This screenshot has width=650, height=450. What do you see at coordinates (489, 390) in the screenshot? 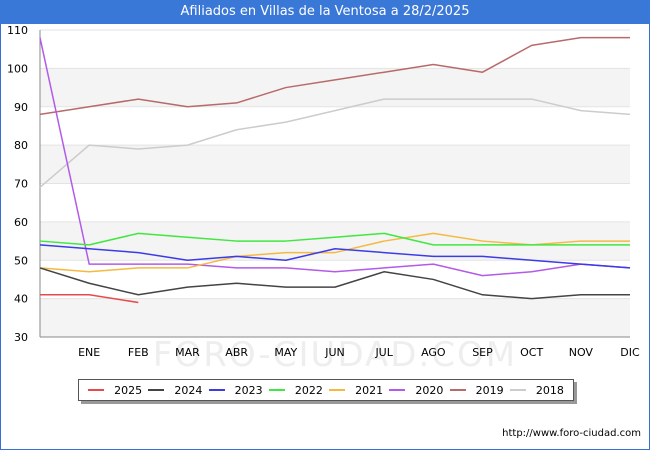
I see `legend-label: 2019` at bounding box center [489, 390].